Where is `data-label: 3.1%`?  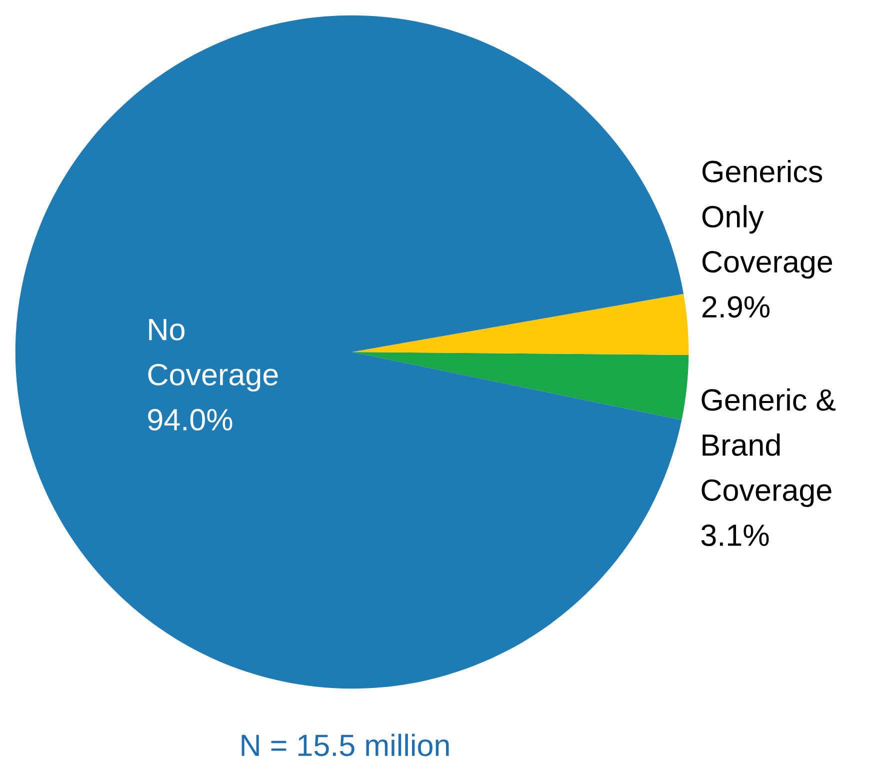
data-label: 3.1% is located at coordinates (735, 535).